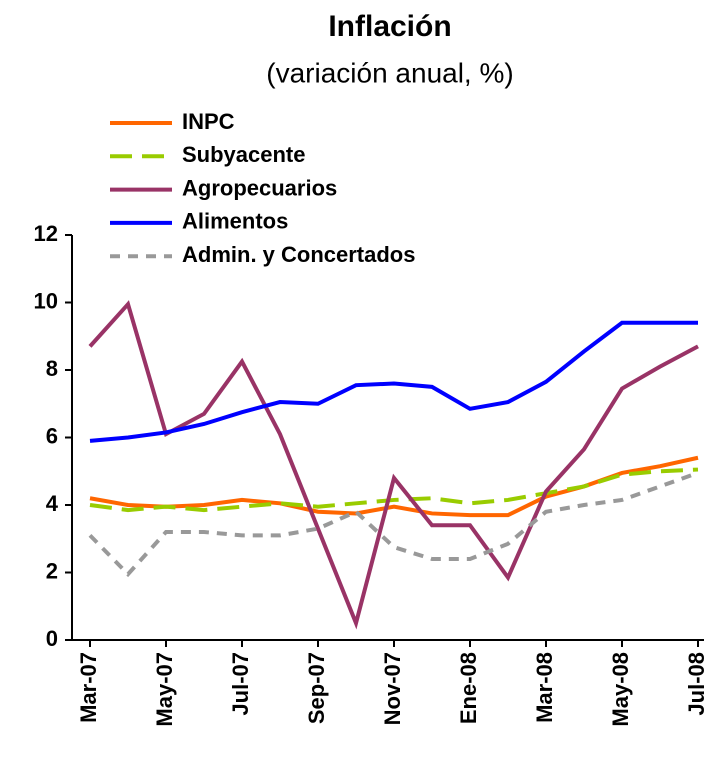 The image size is (712, 779). Describe the element at coordinates (46, 233) in the screenshot. I see `y-tick-label: 12` at that location.